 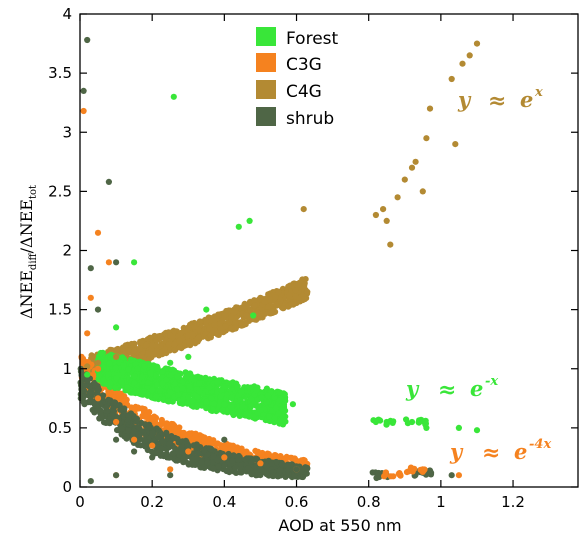 I want to click on y-tick-label: 2.5, so click(x=60, y=191).